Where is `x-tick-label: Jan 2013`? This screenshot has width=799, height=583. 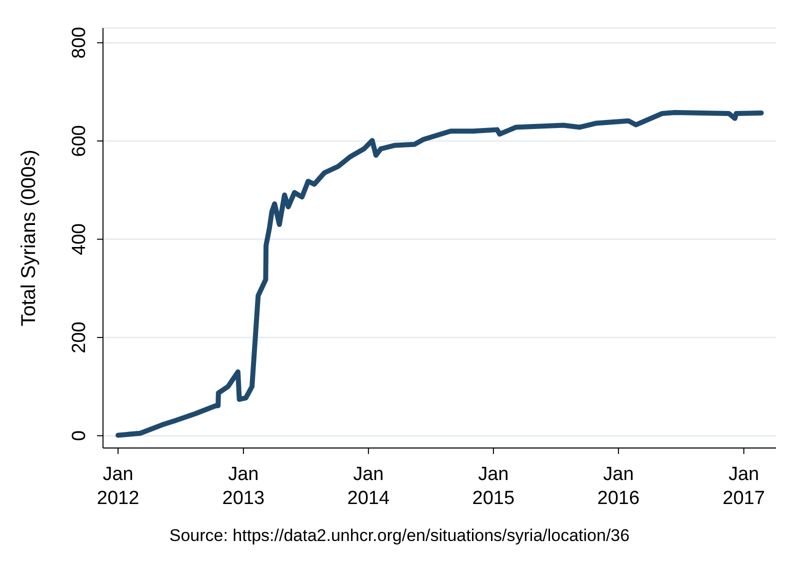
x-tick-label: Jan 2013 is located at coordinates (243, 486).